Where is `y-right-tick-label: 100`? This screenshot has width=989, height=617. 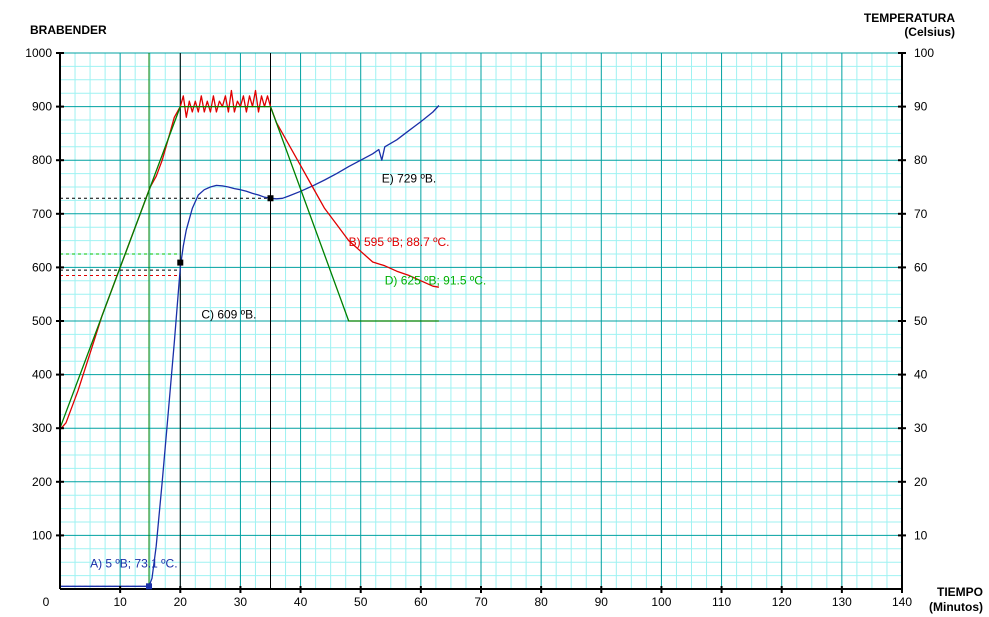 y-right-tick-label: 100 is located at coordinates (924, 53).